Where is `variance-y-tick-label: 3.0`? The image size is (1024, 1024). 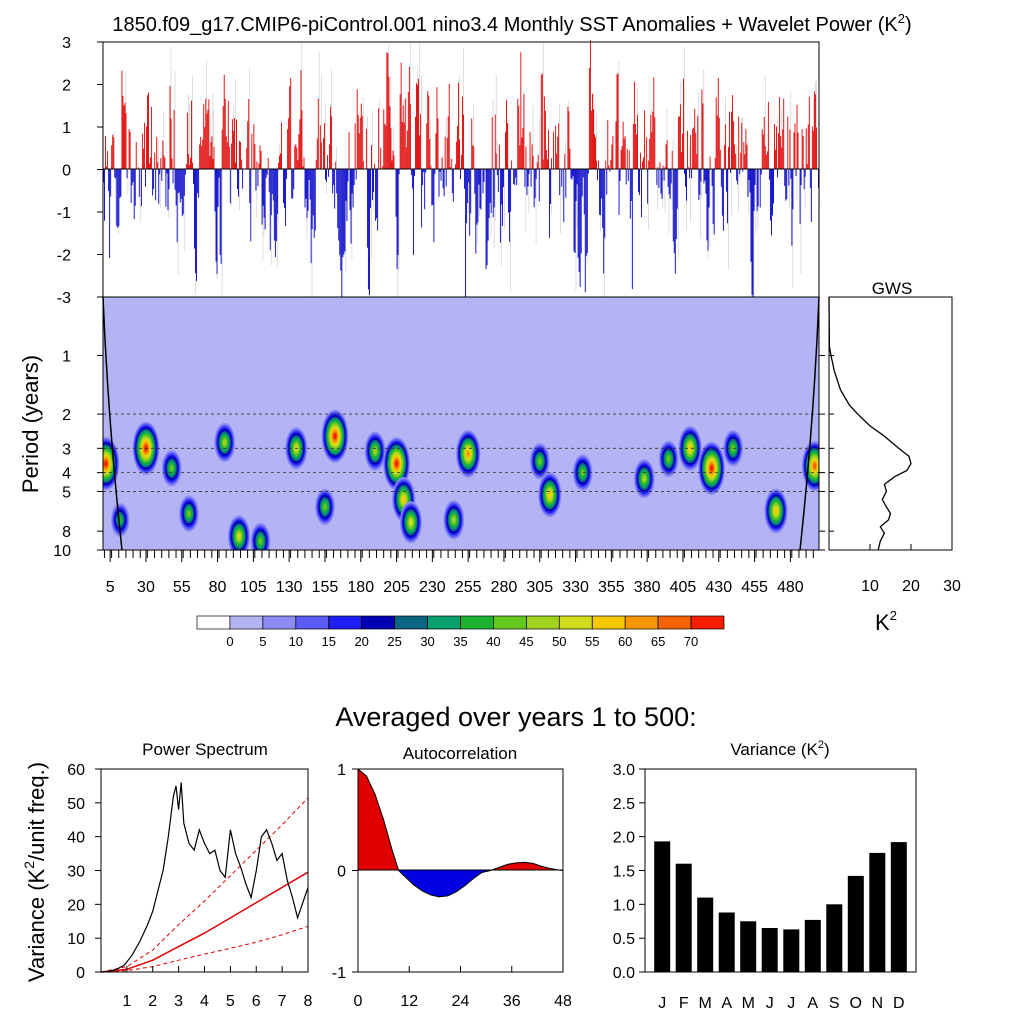 variance-y-tick-label: 3.0 is located at coordinates (624, 770).